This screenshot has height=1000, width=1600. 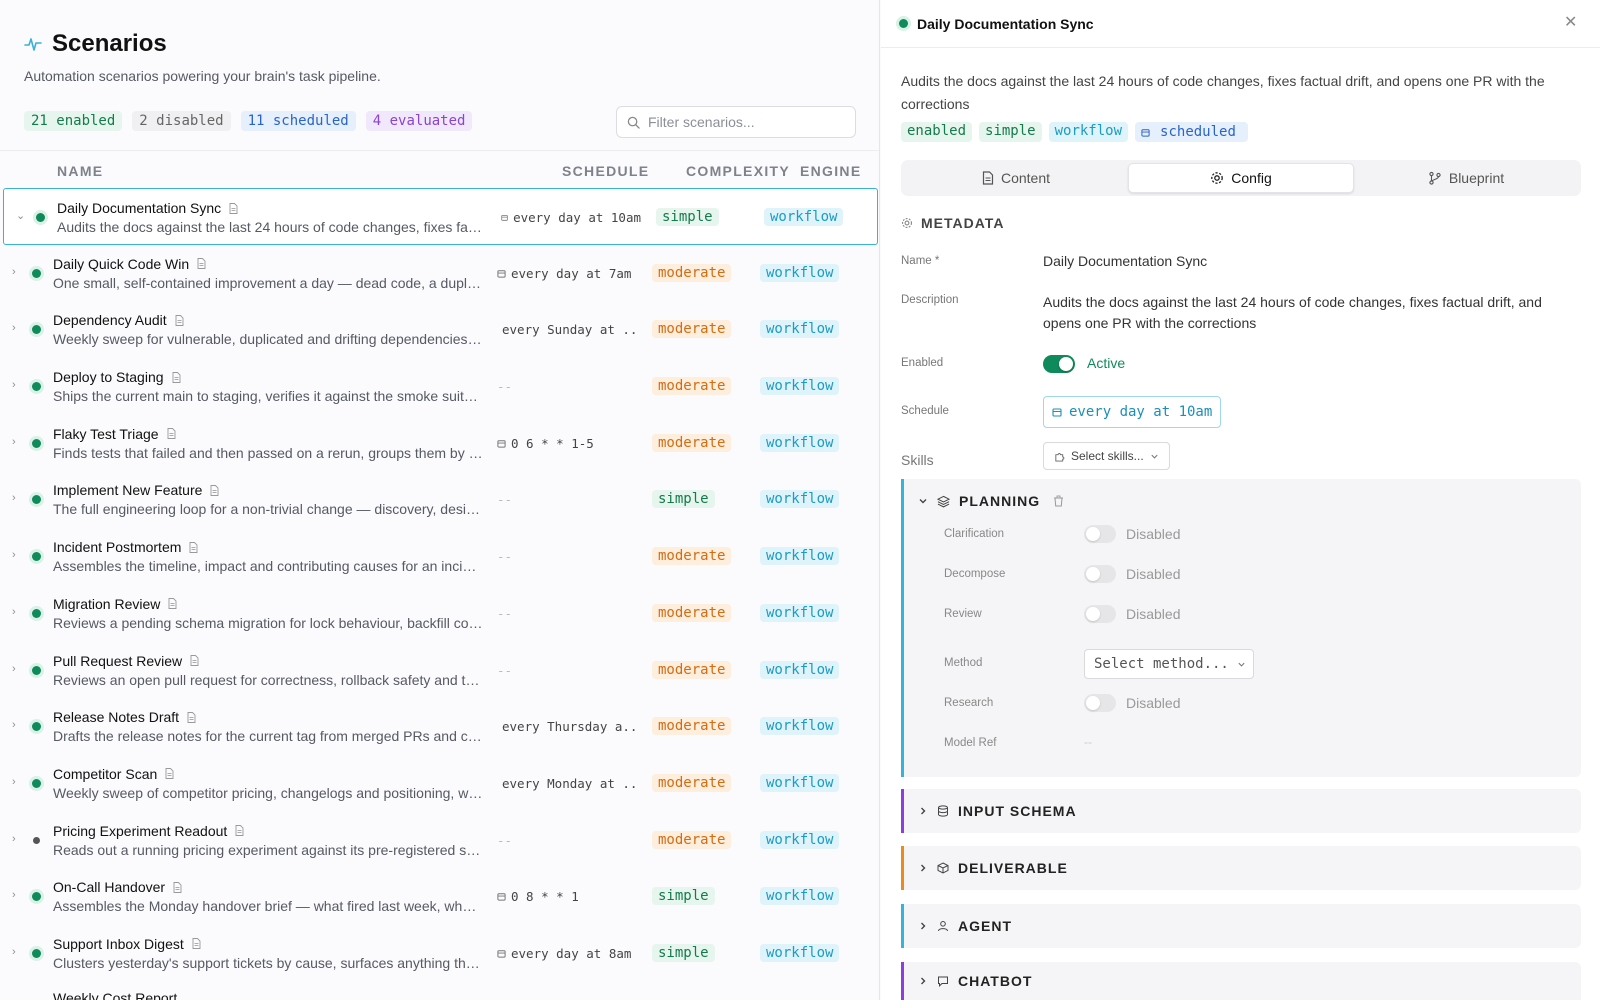 What do you see at coordinates (552, 443) in the screenshot?
I see `scenario-schedule-text: 0 6 * * 1-5` at bounding box center [552, 443].